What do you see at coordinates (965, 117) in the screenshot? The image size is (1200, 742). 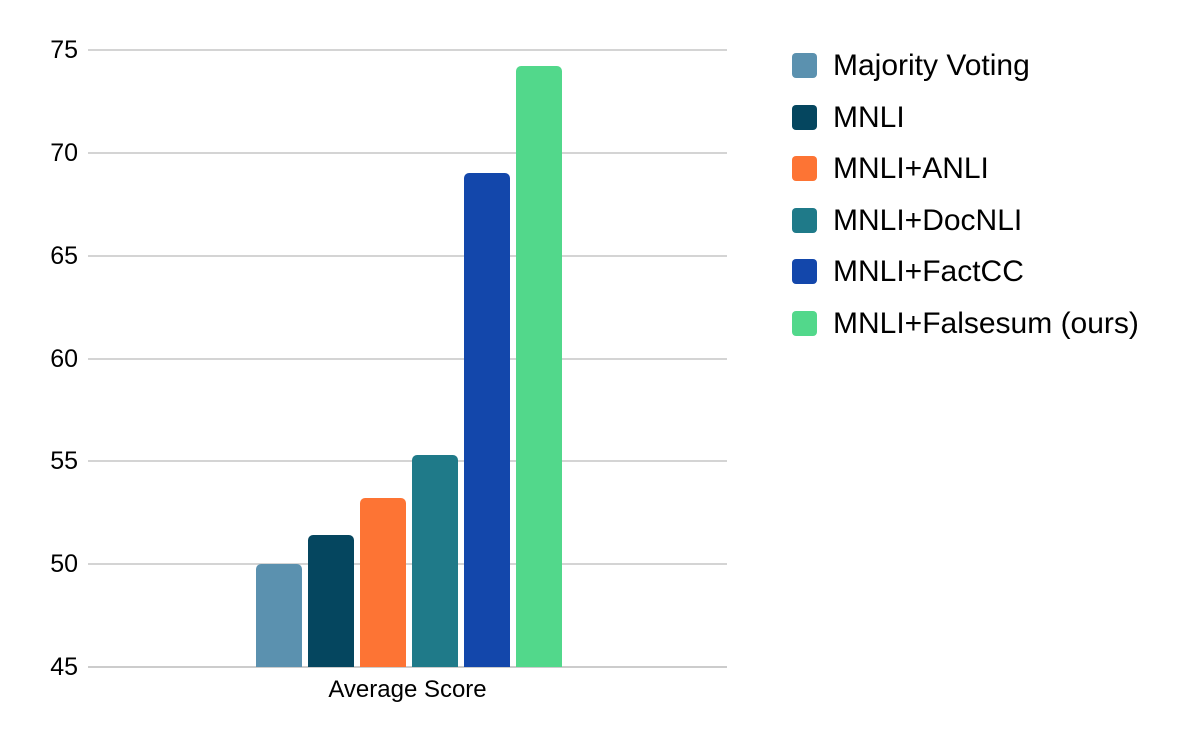 I see `legend-item: MNLI` at bounding box center [965, 117].